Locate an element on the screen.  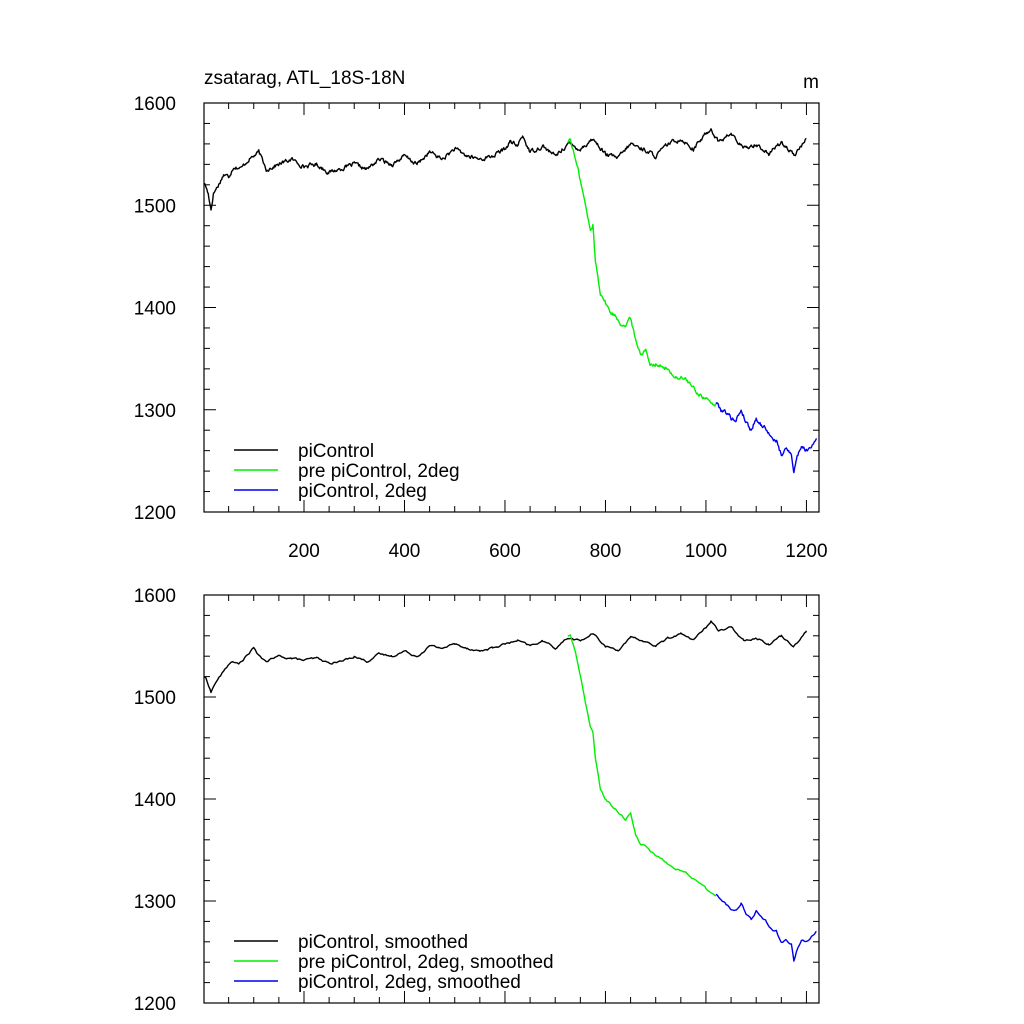
x-tick-label: 600 is located at coordinates (505, 551).